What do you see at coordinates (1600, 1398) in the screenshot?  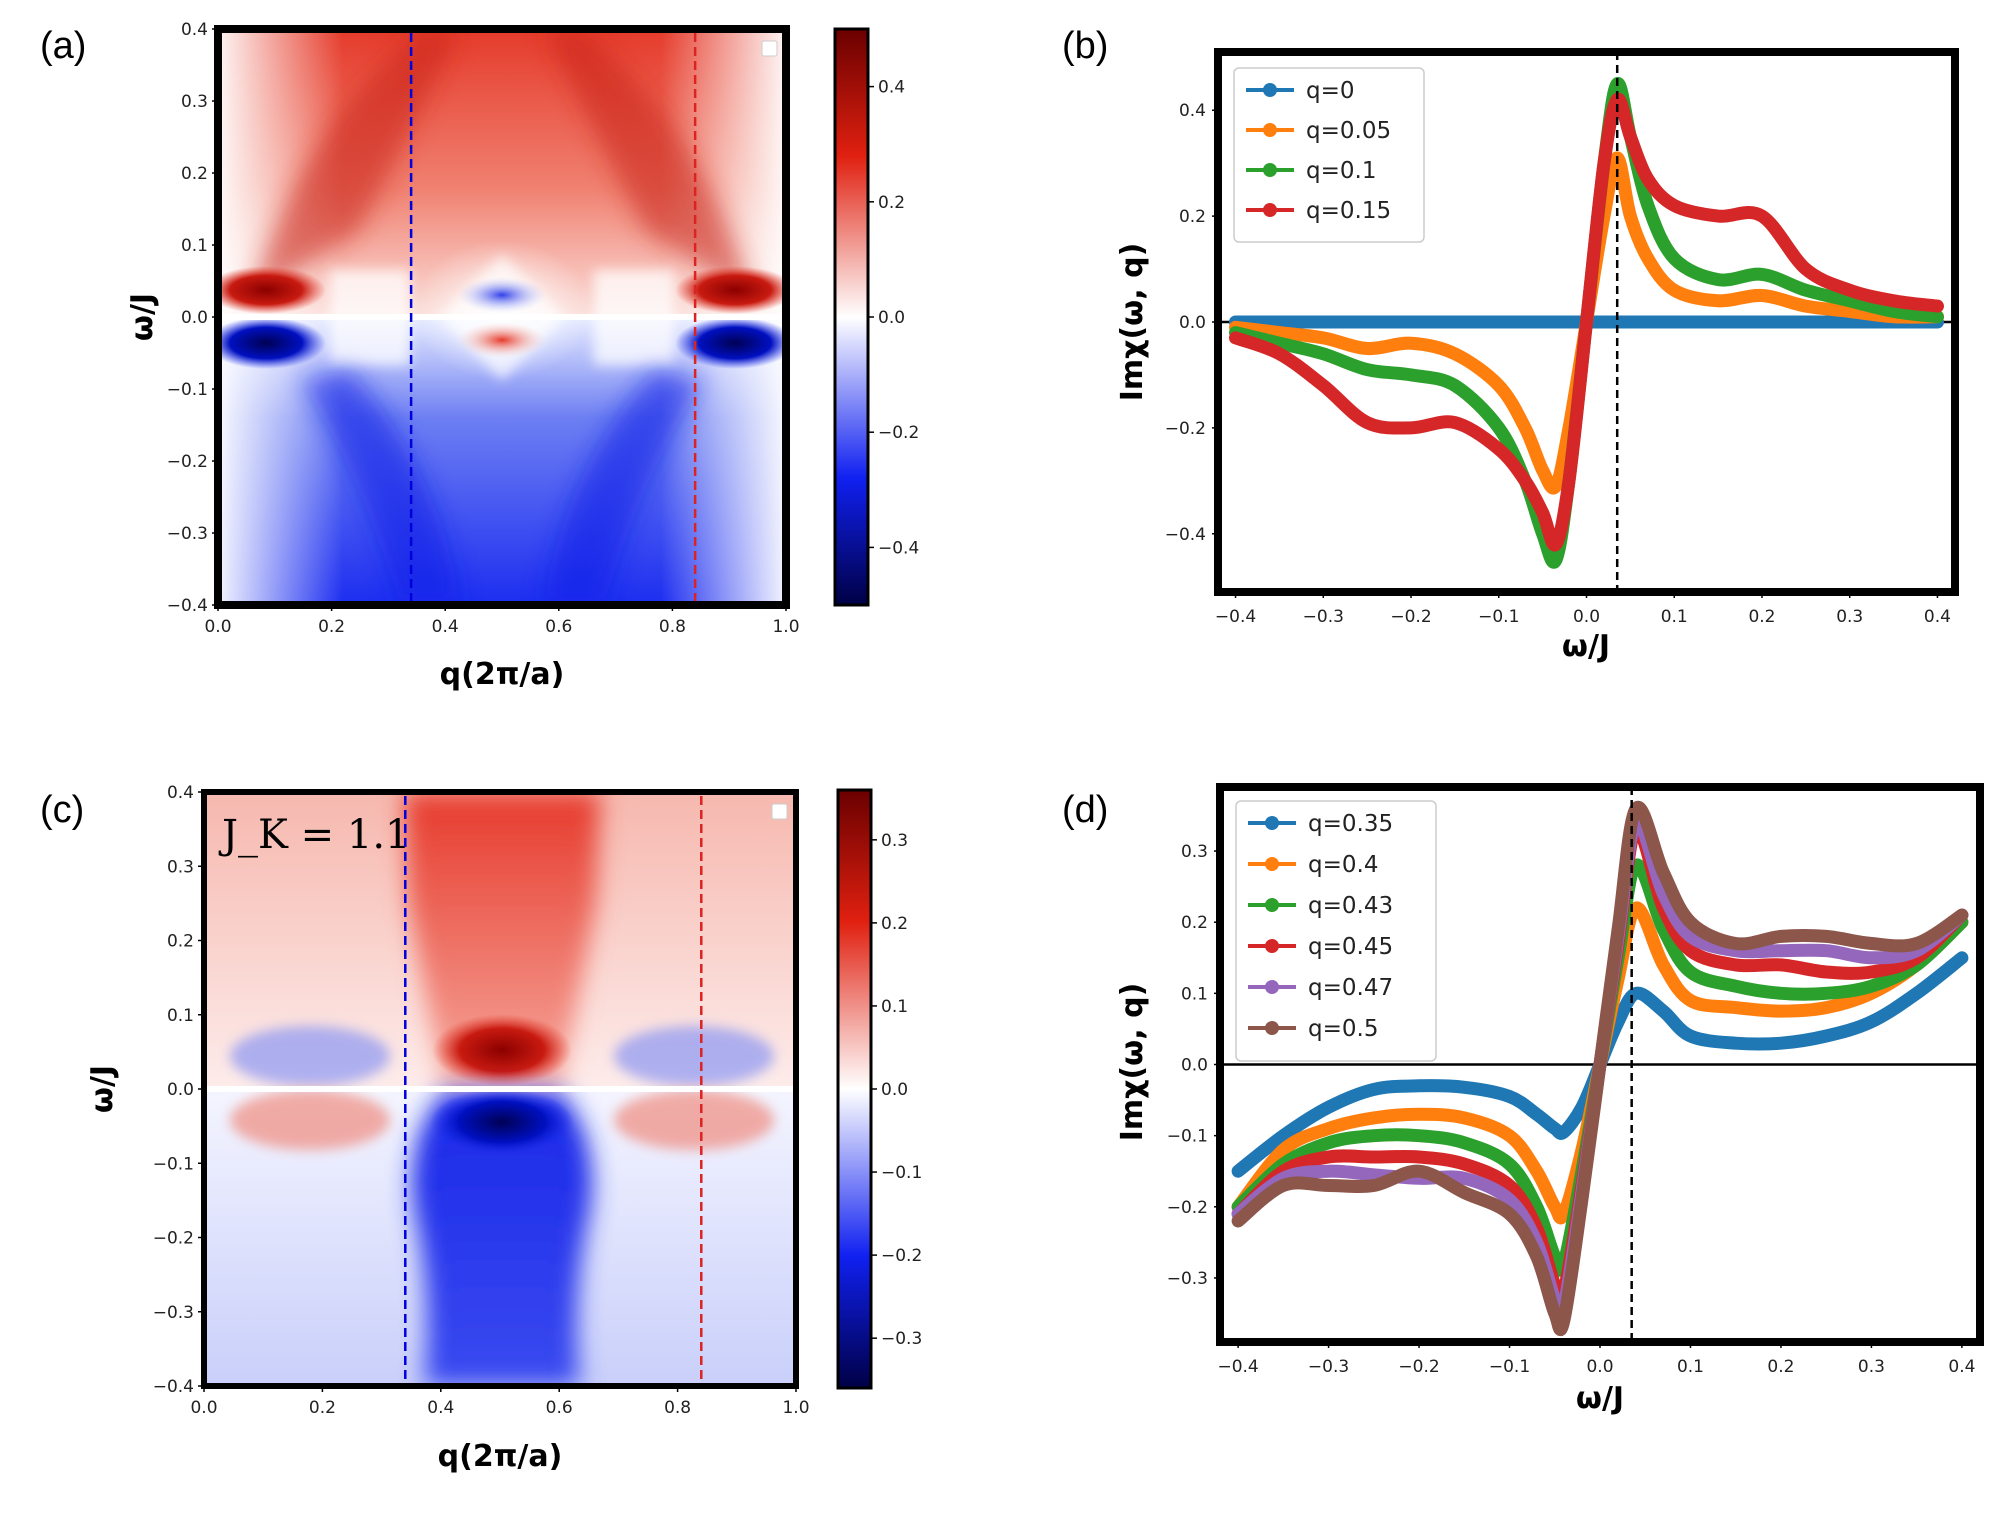 I see `xlabel-d: ω/J` at bounding box center [1600, 1398].